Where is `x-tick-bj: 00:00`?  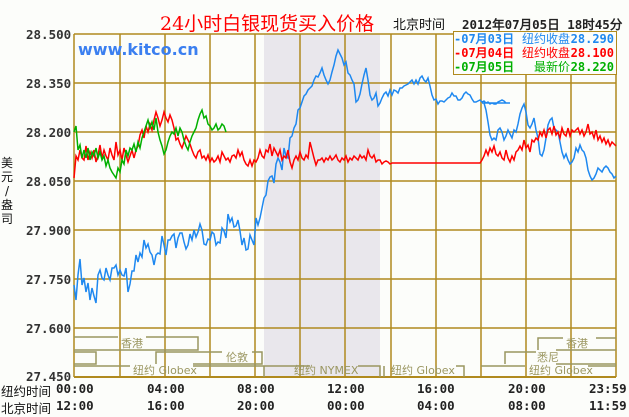 x-tick-bj: 00:00 is located at coordinates (346, 405).